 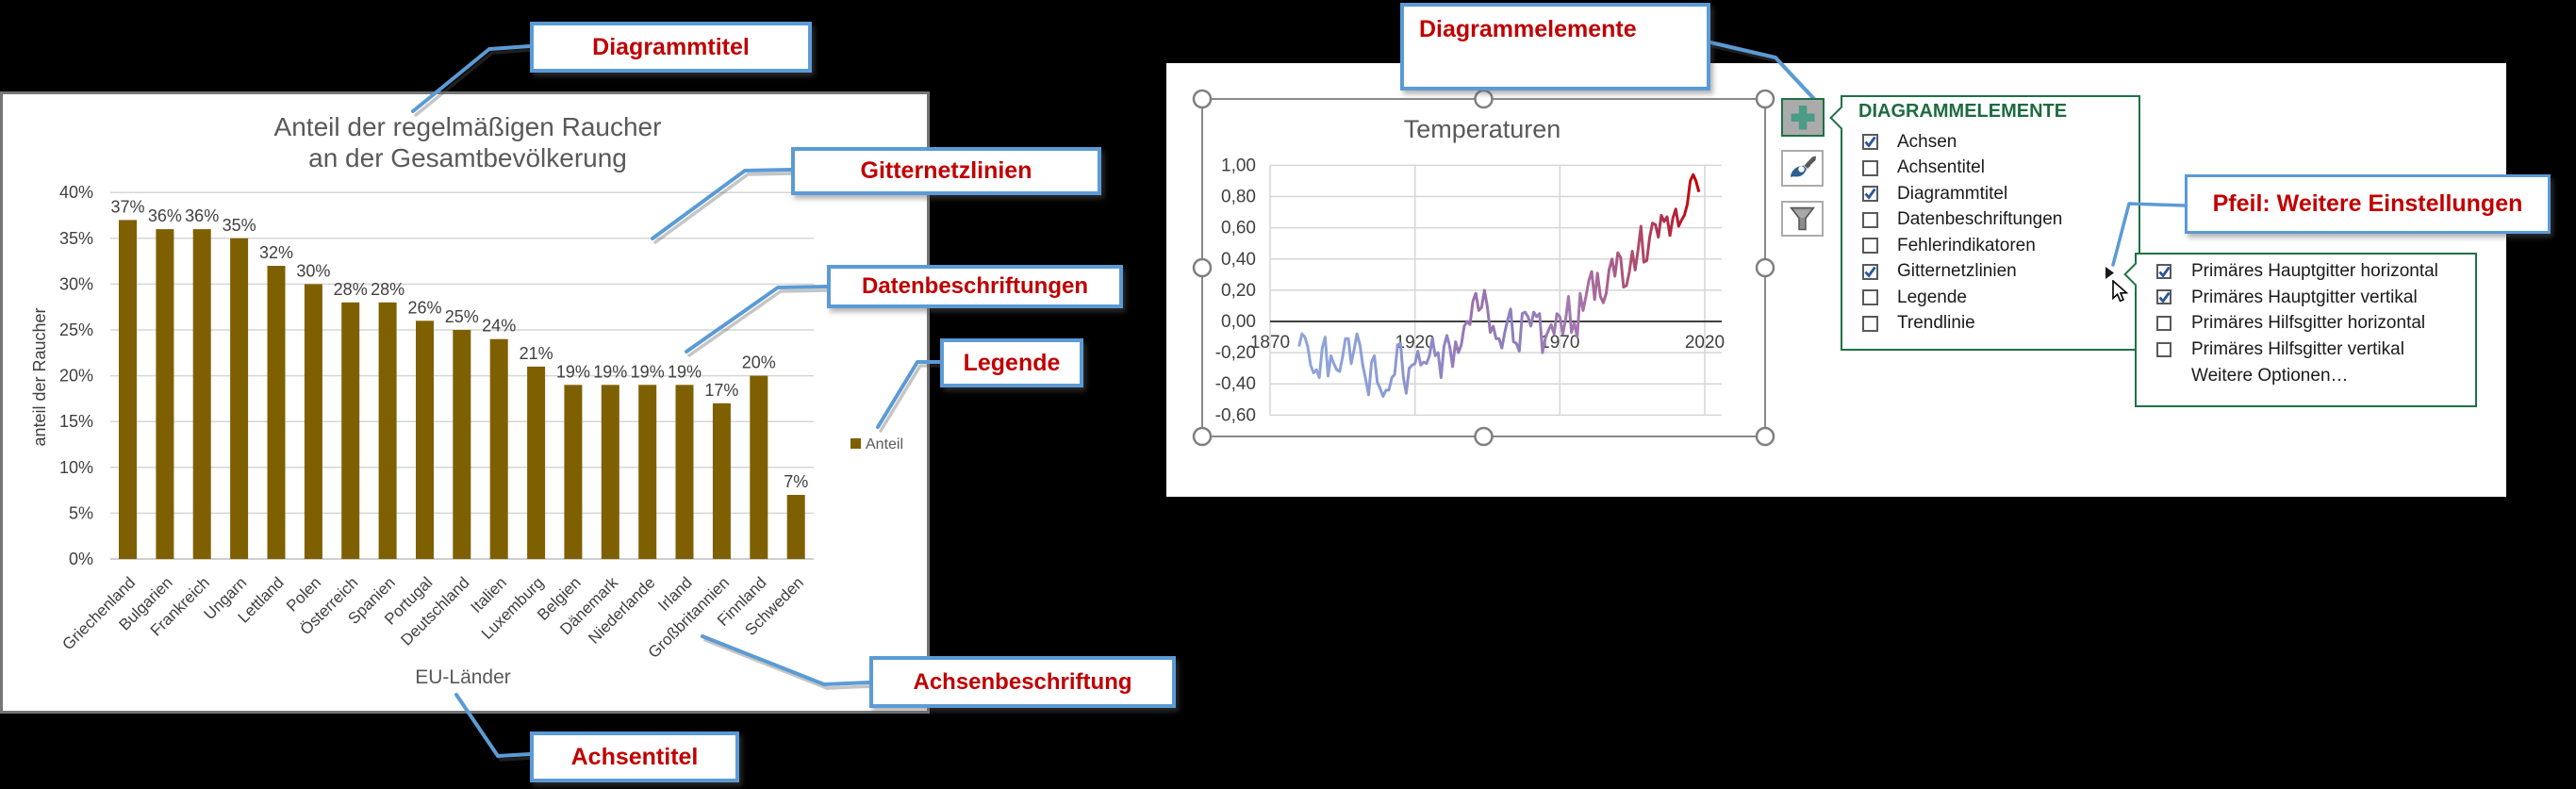 I want to click on svg-text: 1970, so click(x=1559, y=343).